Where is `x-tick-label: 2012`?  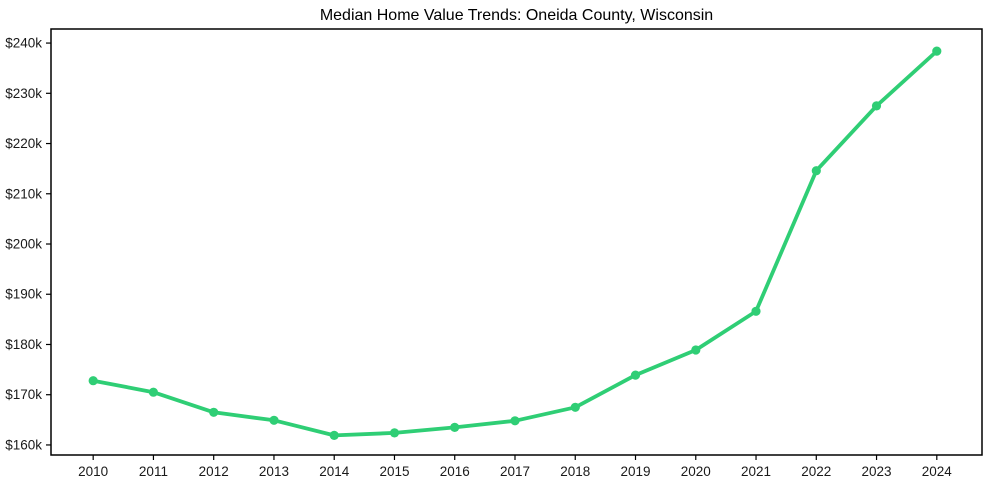 x-tick-label: 2012 is located at coordinates (214, 471).